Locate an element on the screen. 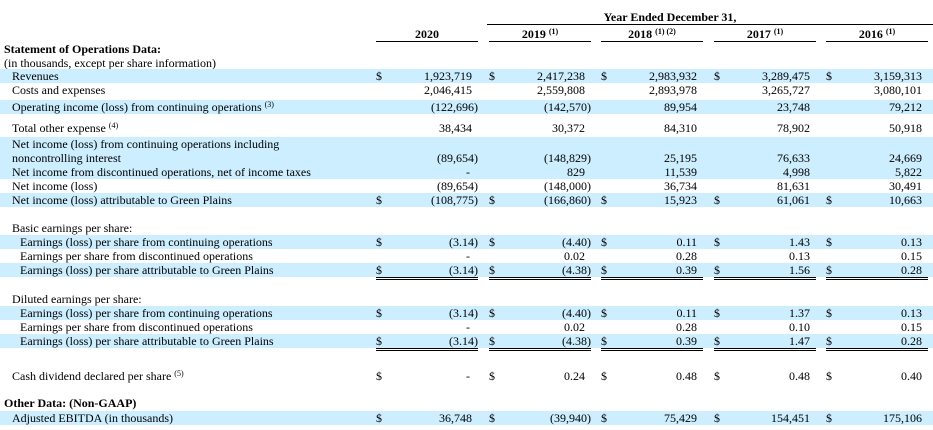 This screenshot has height=430, width=933. cell-value: (4.38) is located at coordinates (576, 270).